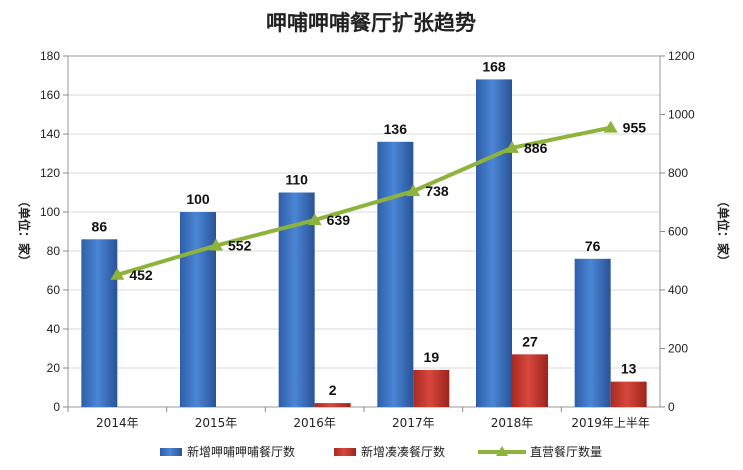 The image size is (743, 470). I want to click on legend-label-red: 新增凑凑餐厅数, so click(403, 451).